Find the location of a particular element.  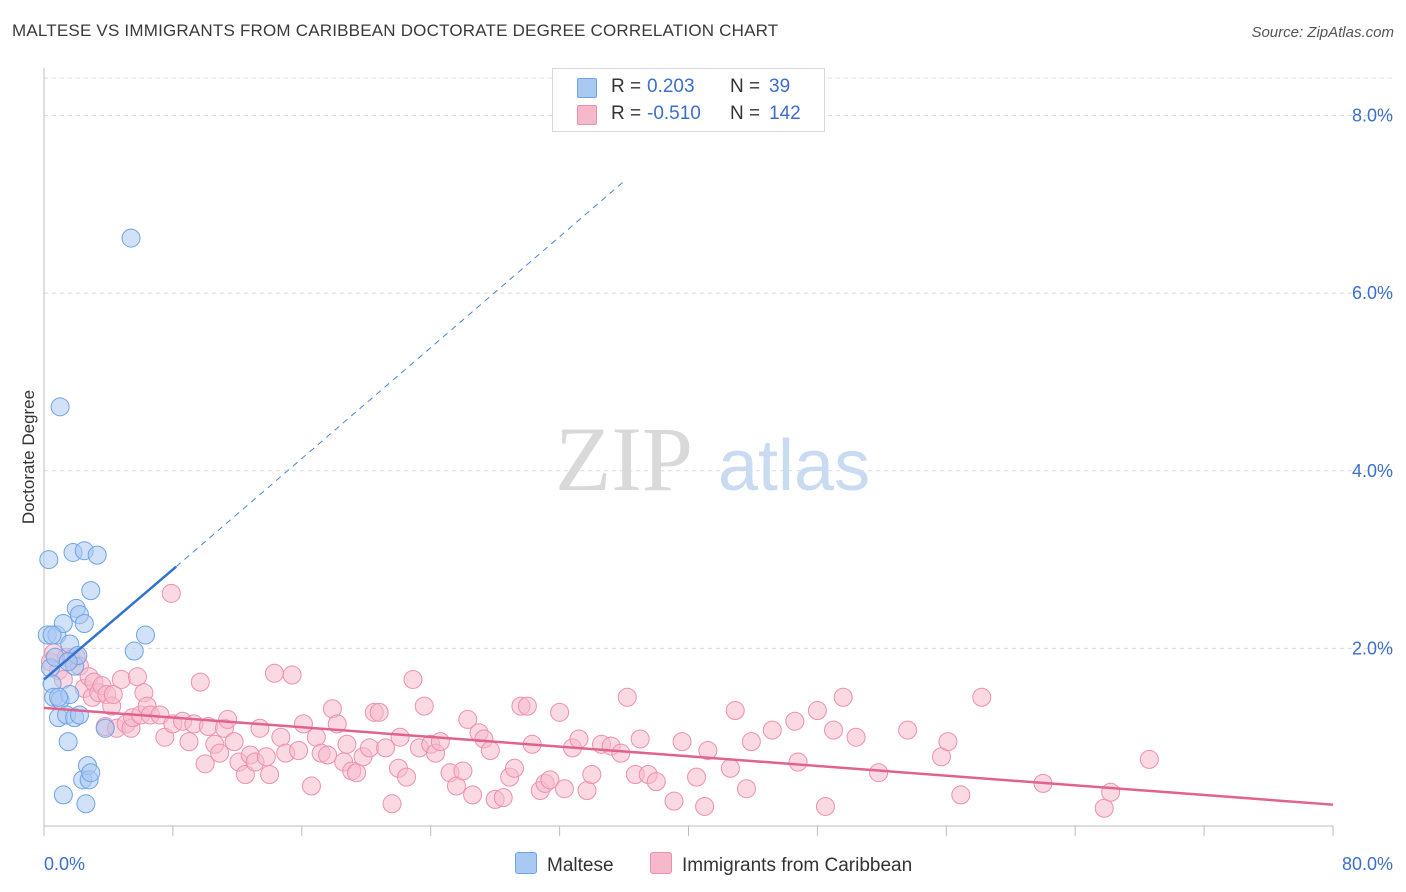

y-tick-label: 8.0% is located at coordinates (1372, 116).